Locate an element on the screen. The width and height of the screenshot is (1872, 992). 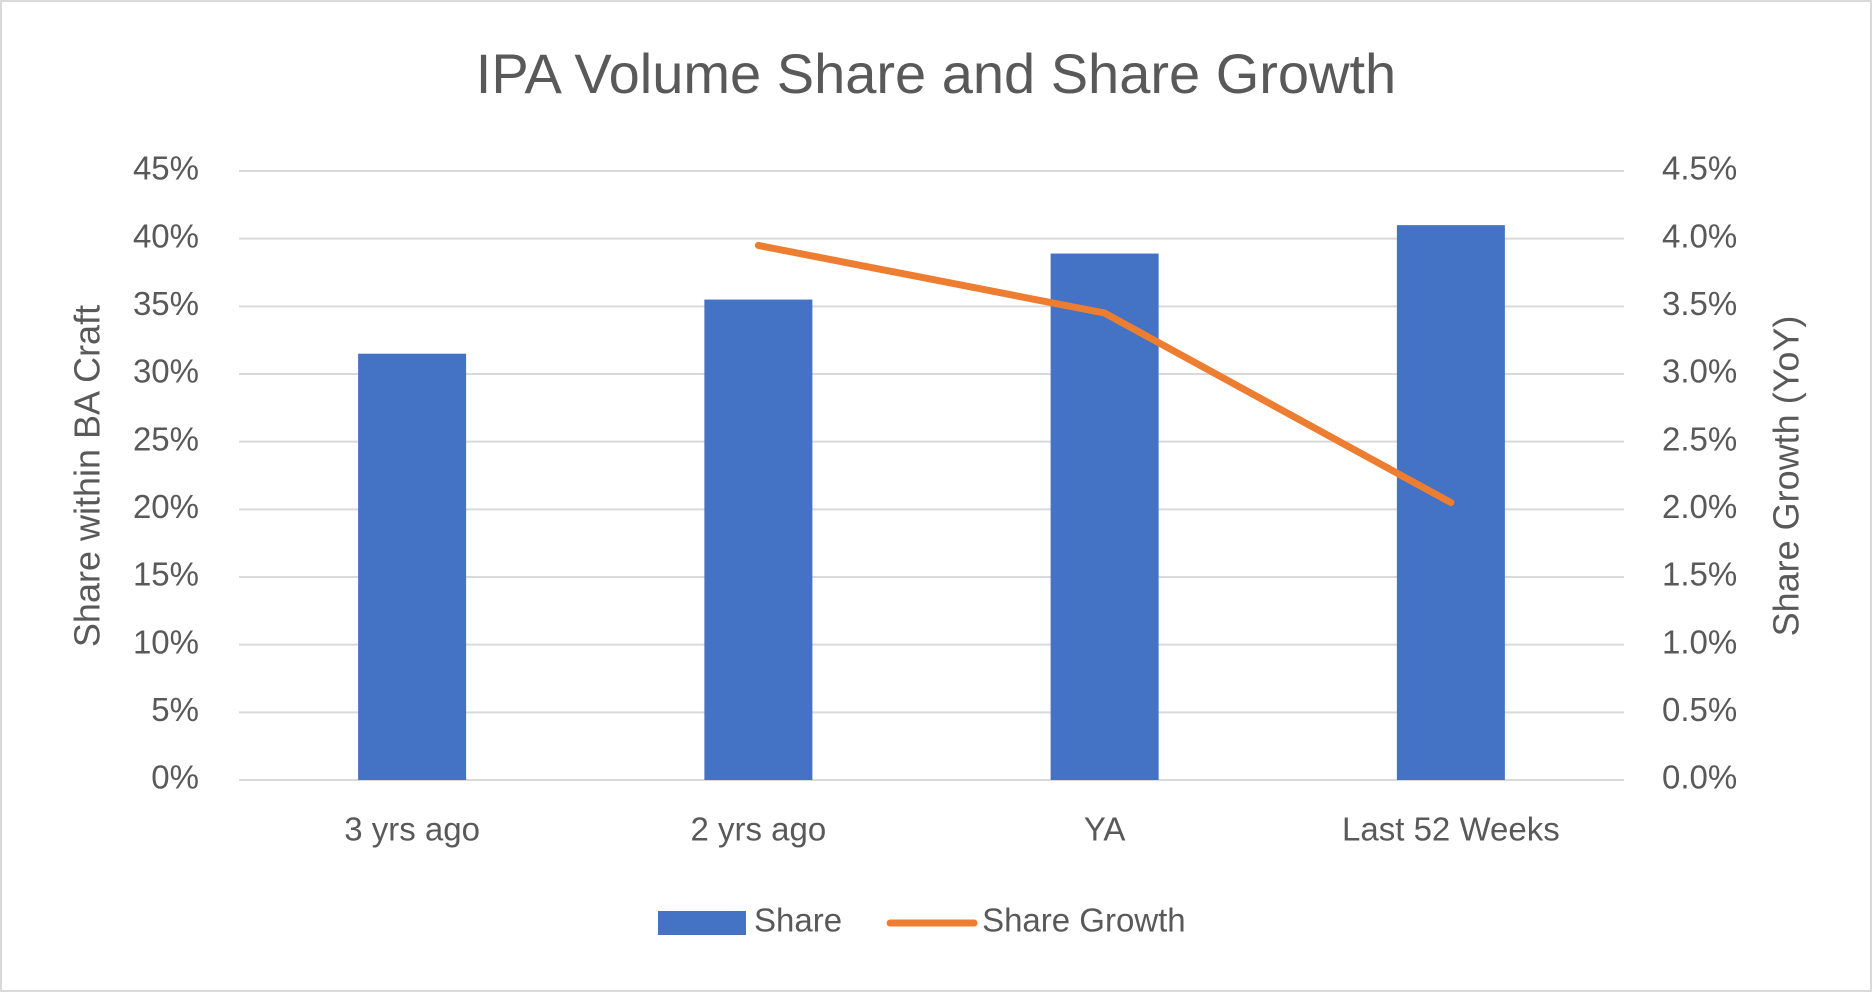
y2-tick-label: 2.5% is located at coordinates (1699, 438).